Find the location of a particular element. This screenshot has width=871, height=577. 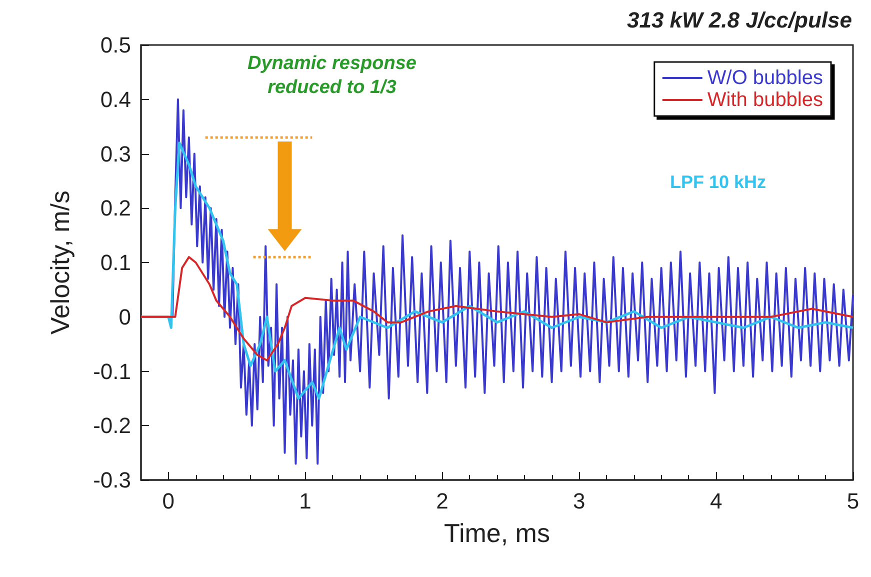

x-tick-label: 3 is located at coordinates (579, 501).